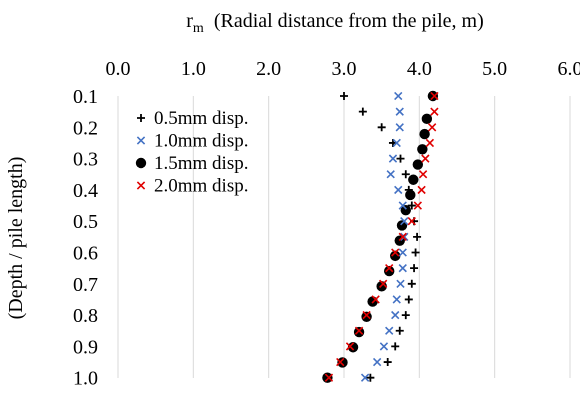 The image size is (580, 399). What do you see at coordinates (569, 69) in the screenshot?
I see `x-tick-label: 6.0` at bounding box center [569, 69].